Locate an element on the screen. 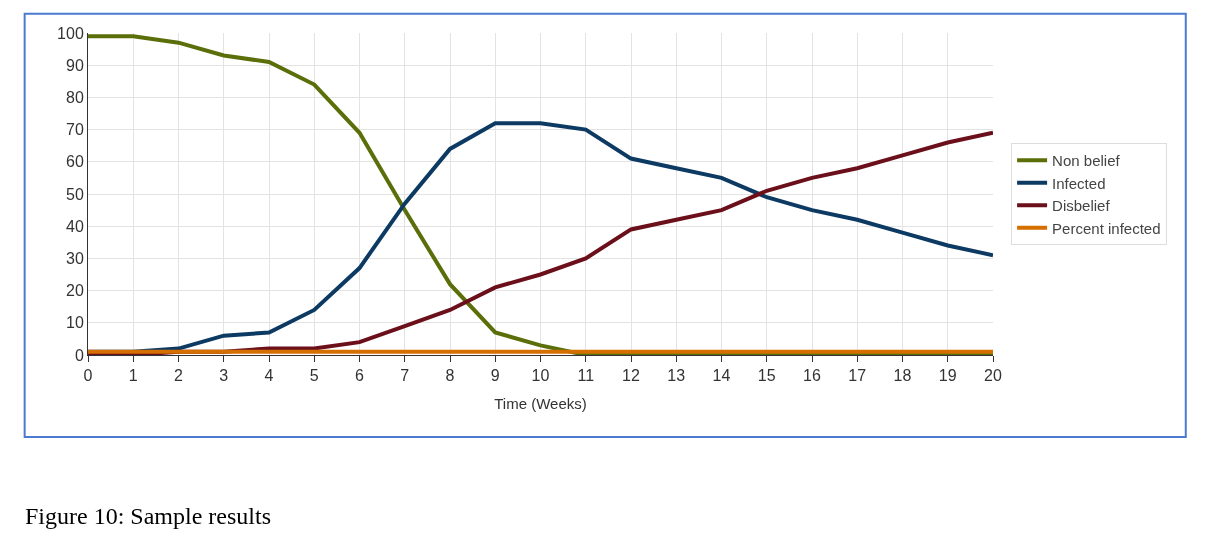 The height and width of the screenshot is (545, 1205). y-tick-label: 10 is located at coordinates (75, 323).